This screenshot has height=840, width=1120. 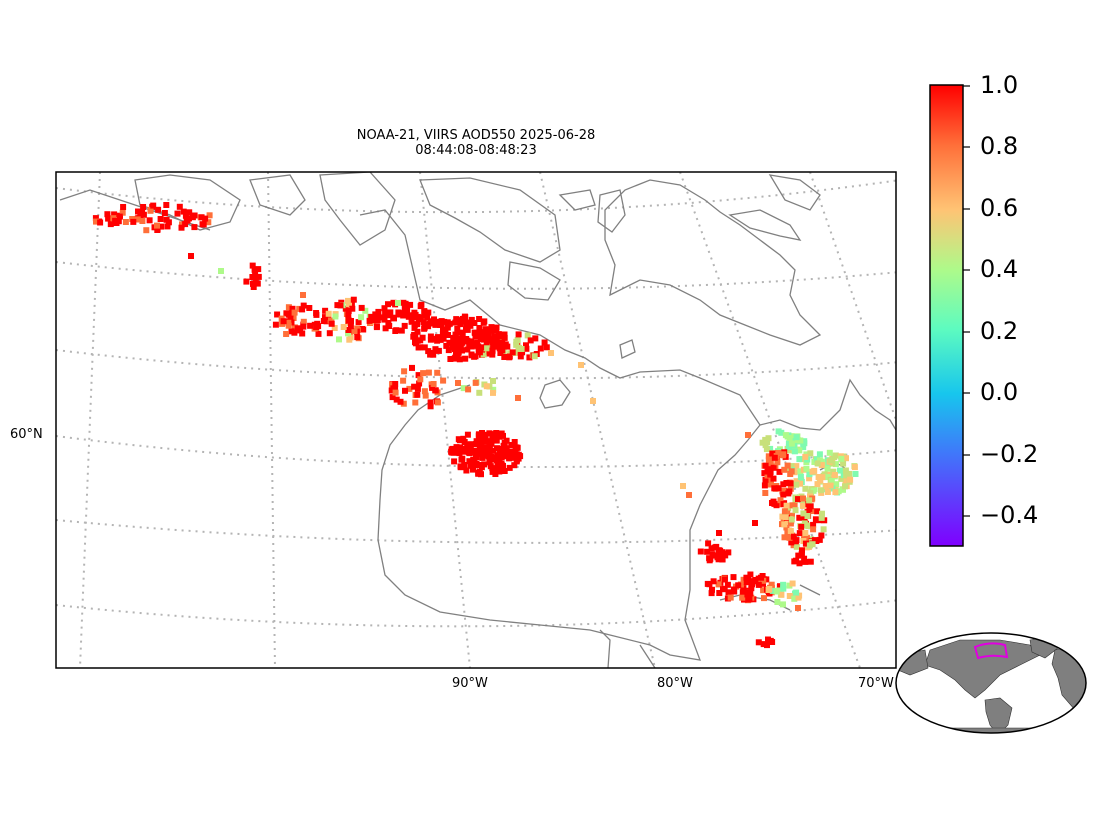 What do you see at coordinates (876, 683) in the screenshot?
I see `lon-label-70w: 70°W` at bounding box center [876, 683].